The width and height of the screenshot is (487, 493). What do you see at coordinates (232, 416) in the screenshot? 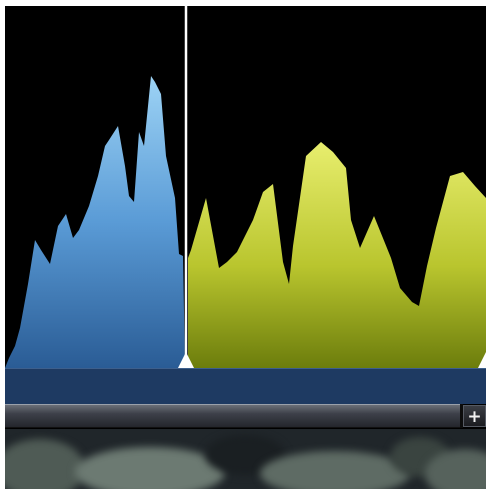
I see `horizontal-scrollbar` at bounding box center [232, 416].